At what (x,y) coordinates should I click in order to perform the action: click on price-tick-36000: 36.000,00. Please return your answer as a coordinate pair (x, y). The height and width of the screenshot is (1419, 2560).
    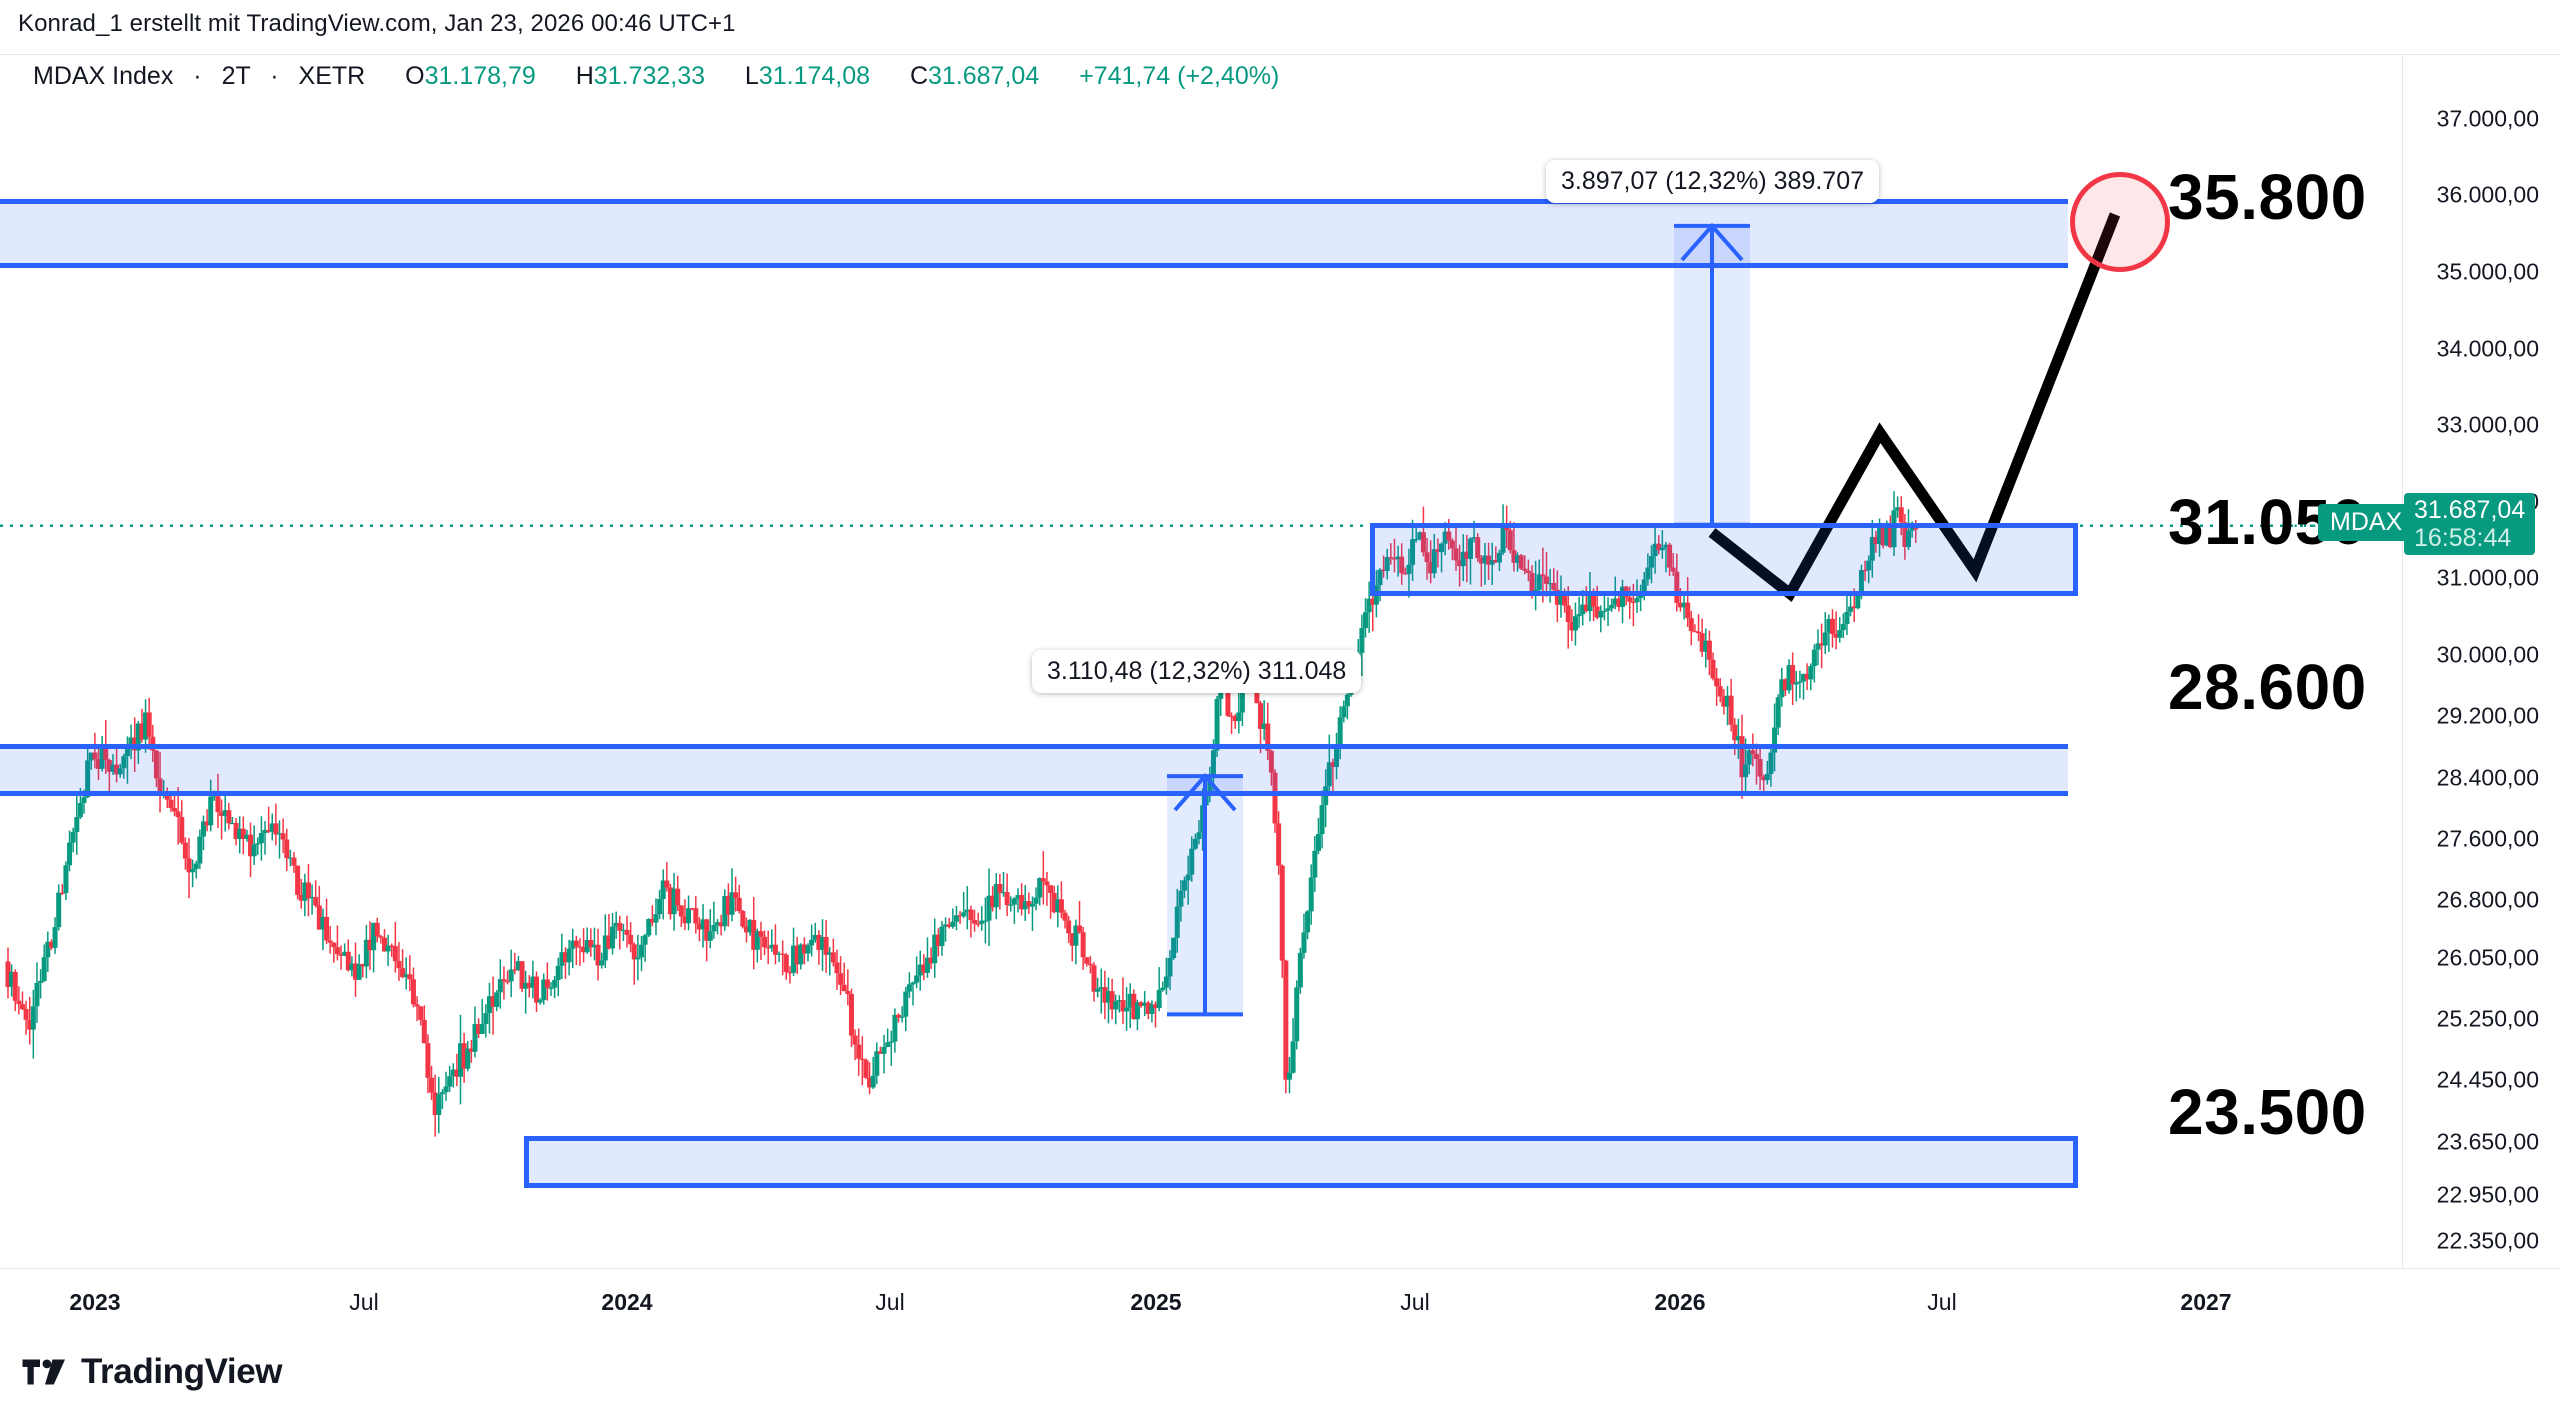
    Looking at the image, I should click on (2487, 194).